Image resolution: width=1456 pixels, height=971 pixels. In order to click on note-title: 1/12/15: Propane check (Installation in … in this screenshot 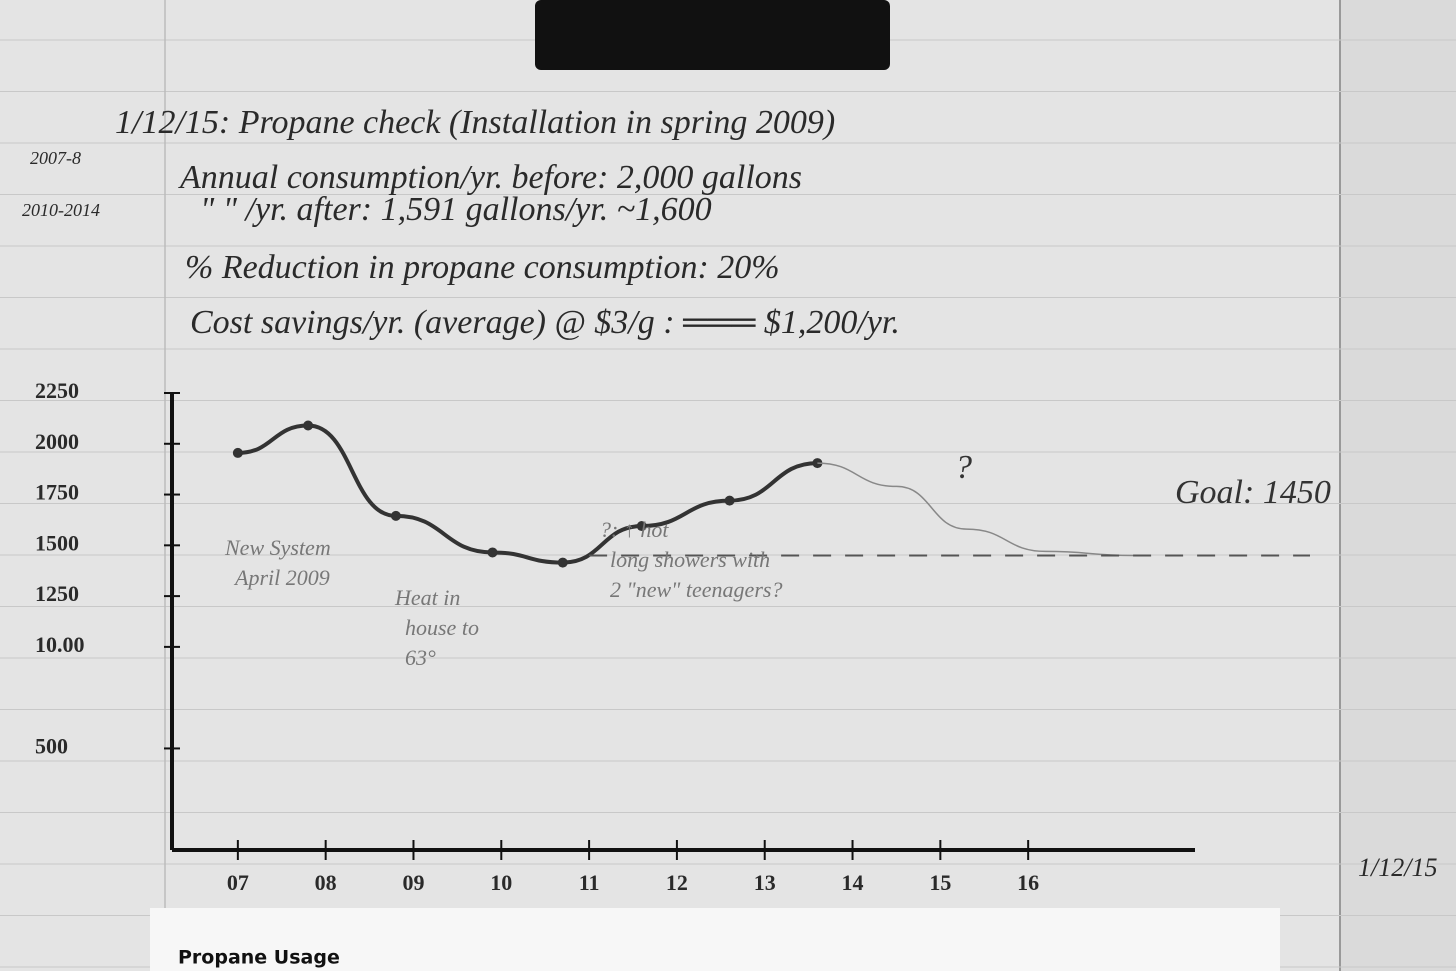, I will do `click(475, 122)`.